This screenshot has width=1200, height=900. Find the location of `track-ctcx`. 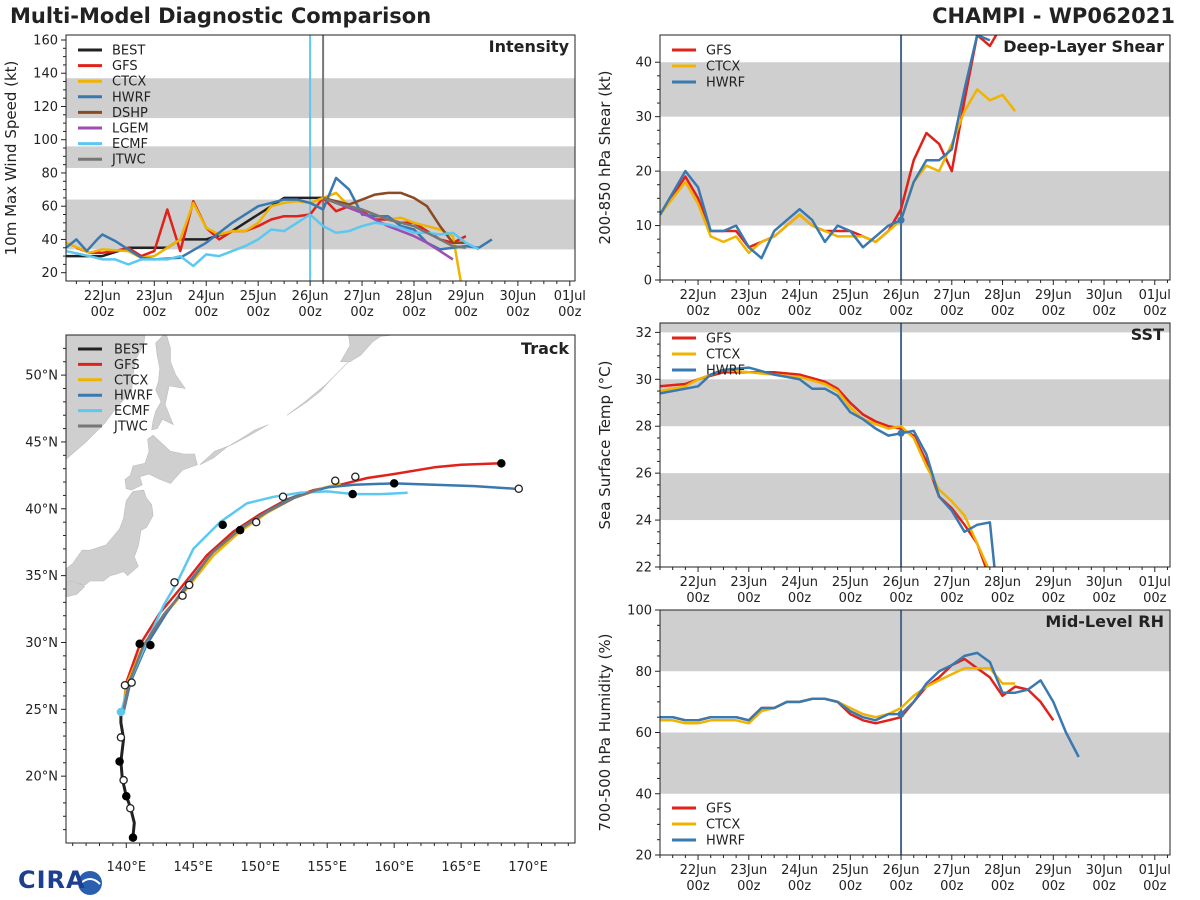

track-ctcx is located at coordinates (231, 596).